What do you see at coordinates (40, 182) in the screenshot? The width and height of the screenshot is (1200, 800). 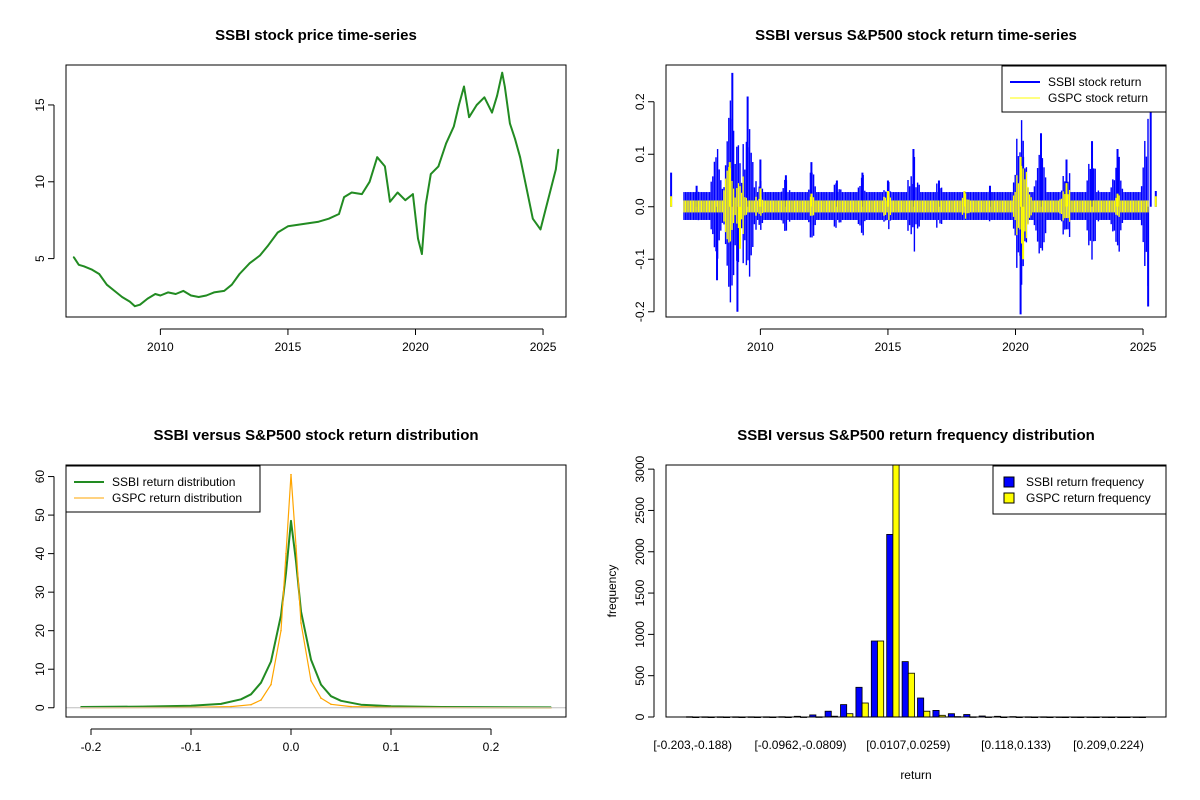 I see `y-tick-label: 10` at bounding box center [40, 182].